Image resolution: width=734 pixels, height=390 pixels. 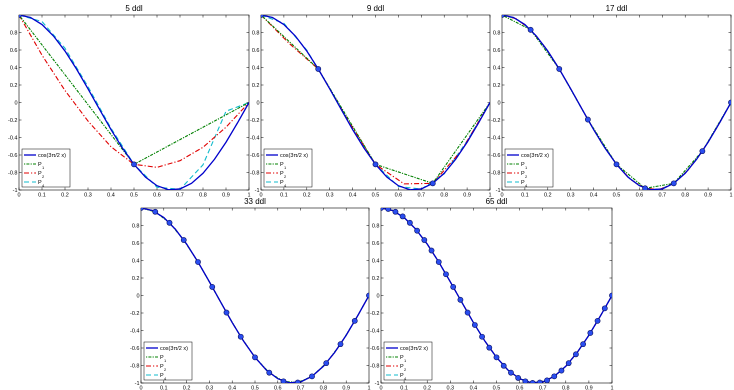 What do you see at coordinates (548, 196) in the screenshot?
I see `x-tick-label: 0.2` at bounding box center [548, 196].